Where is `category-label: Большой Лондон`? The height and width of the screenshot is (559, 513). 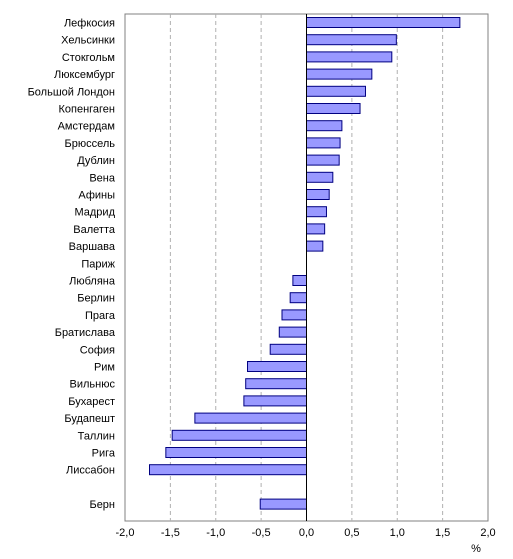 category-label: Большой Лондон is located at coordinates (71, 92).